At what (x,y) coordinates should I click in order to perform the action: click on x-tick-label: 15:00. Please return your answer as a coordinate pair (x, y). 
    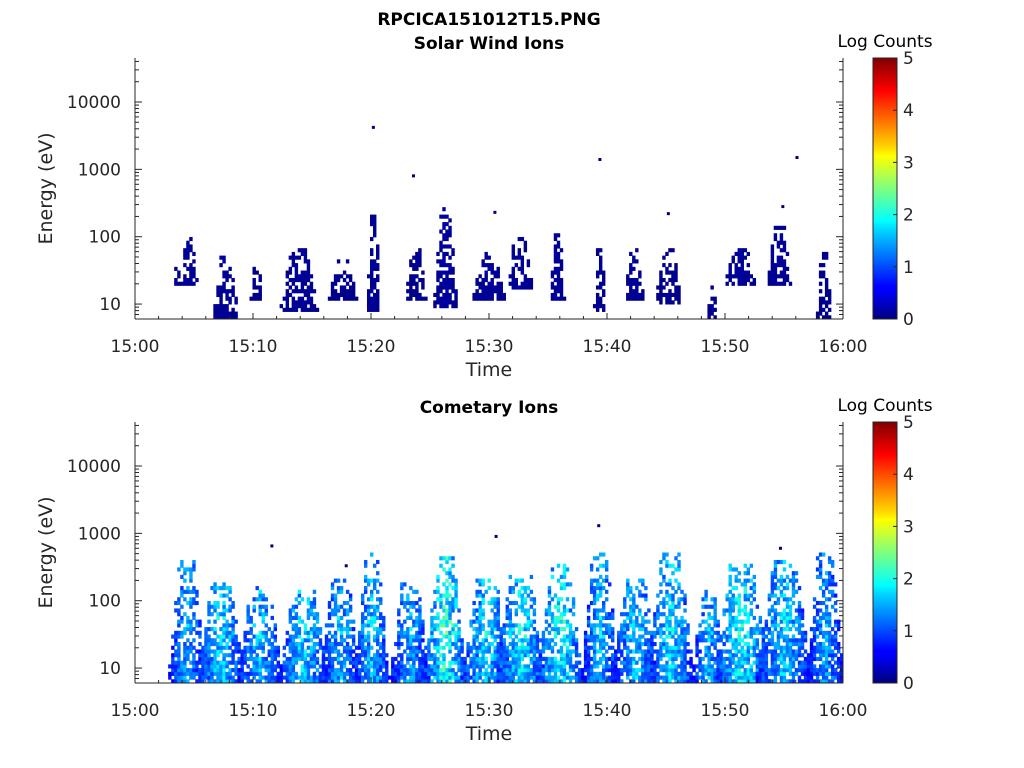
    Looking at the image, I should click on (135, 711).